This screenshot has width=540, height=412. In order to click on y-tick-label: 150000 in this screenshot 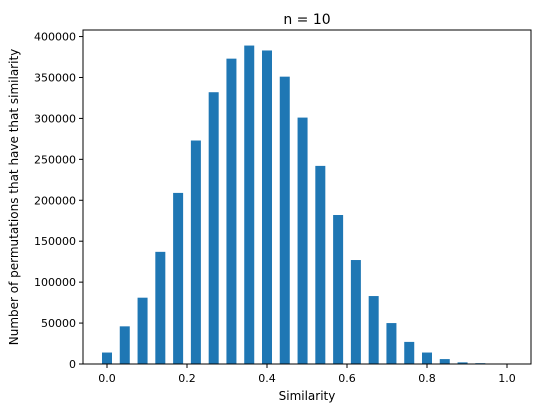, I will do `click(55, 241)`.